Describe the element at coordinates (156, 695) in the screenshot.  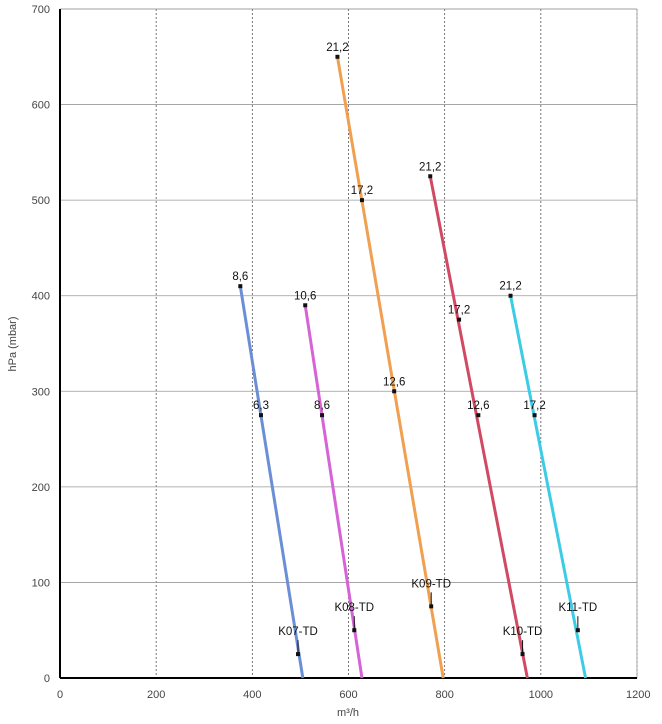
I see `x-tick-label: 200` at that location.